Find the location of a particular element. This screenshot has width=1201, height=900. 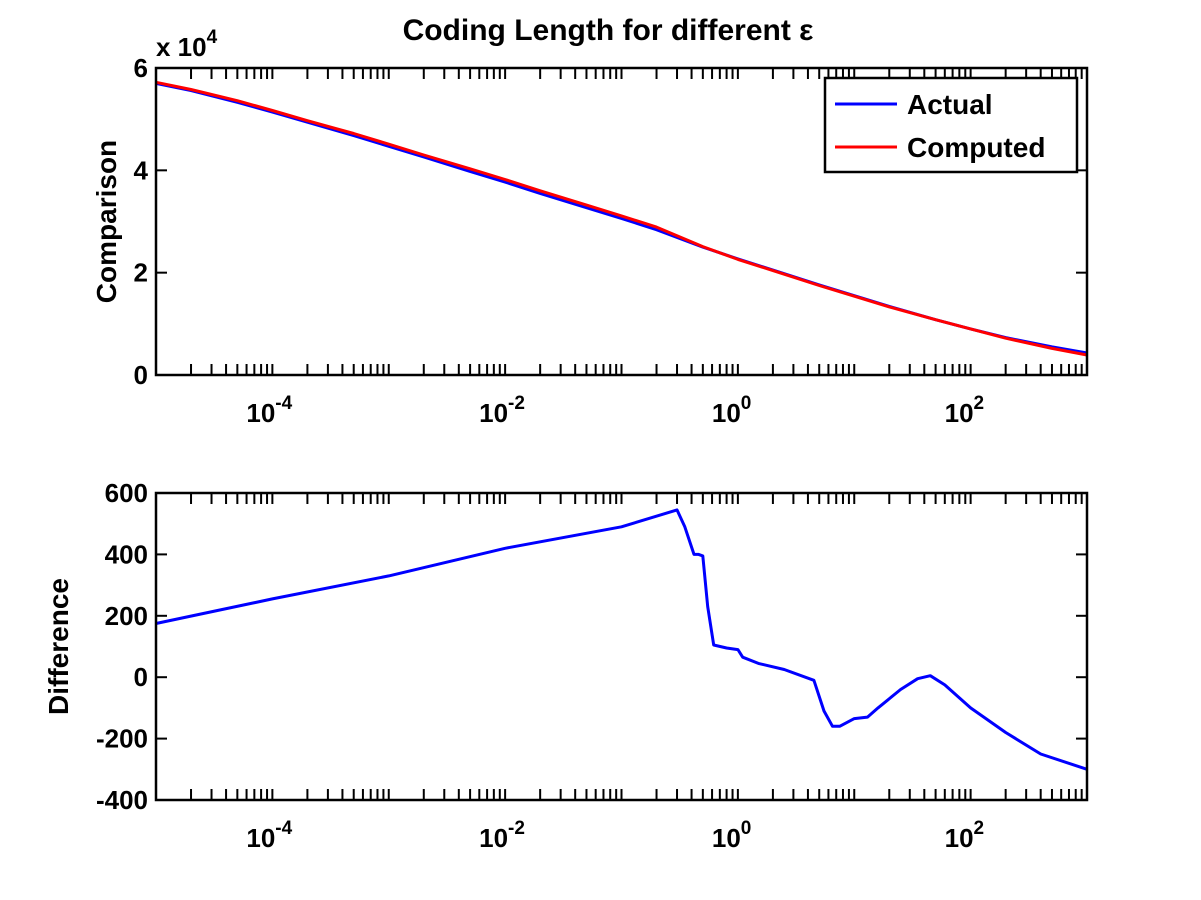

top-y-axis-label: Comparison is located at coordinates (106, 221).